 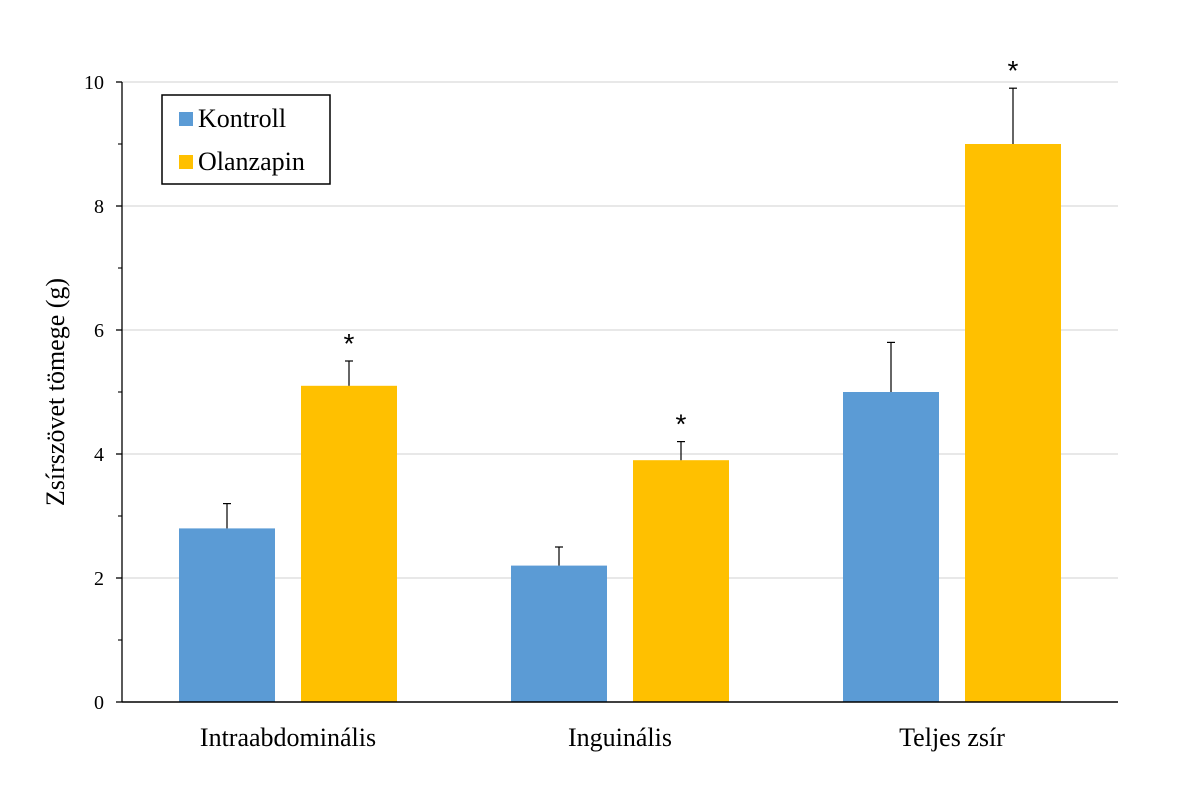 I want to click on legend-swatch-kontroll, so click(x=186, y=119).